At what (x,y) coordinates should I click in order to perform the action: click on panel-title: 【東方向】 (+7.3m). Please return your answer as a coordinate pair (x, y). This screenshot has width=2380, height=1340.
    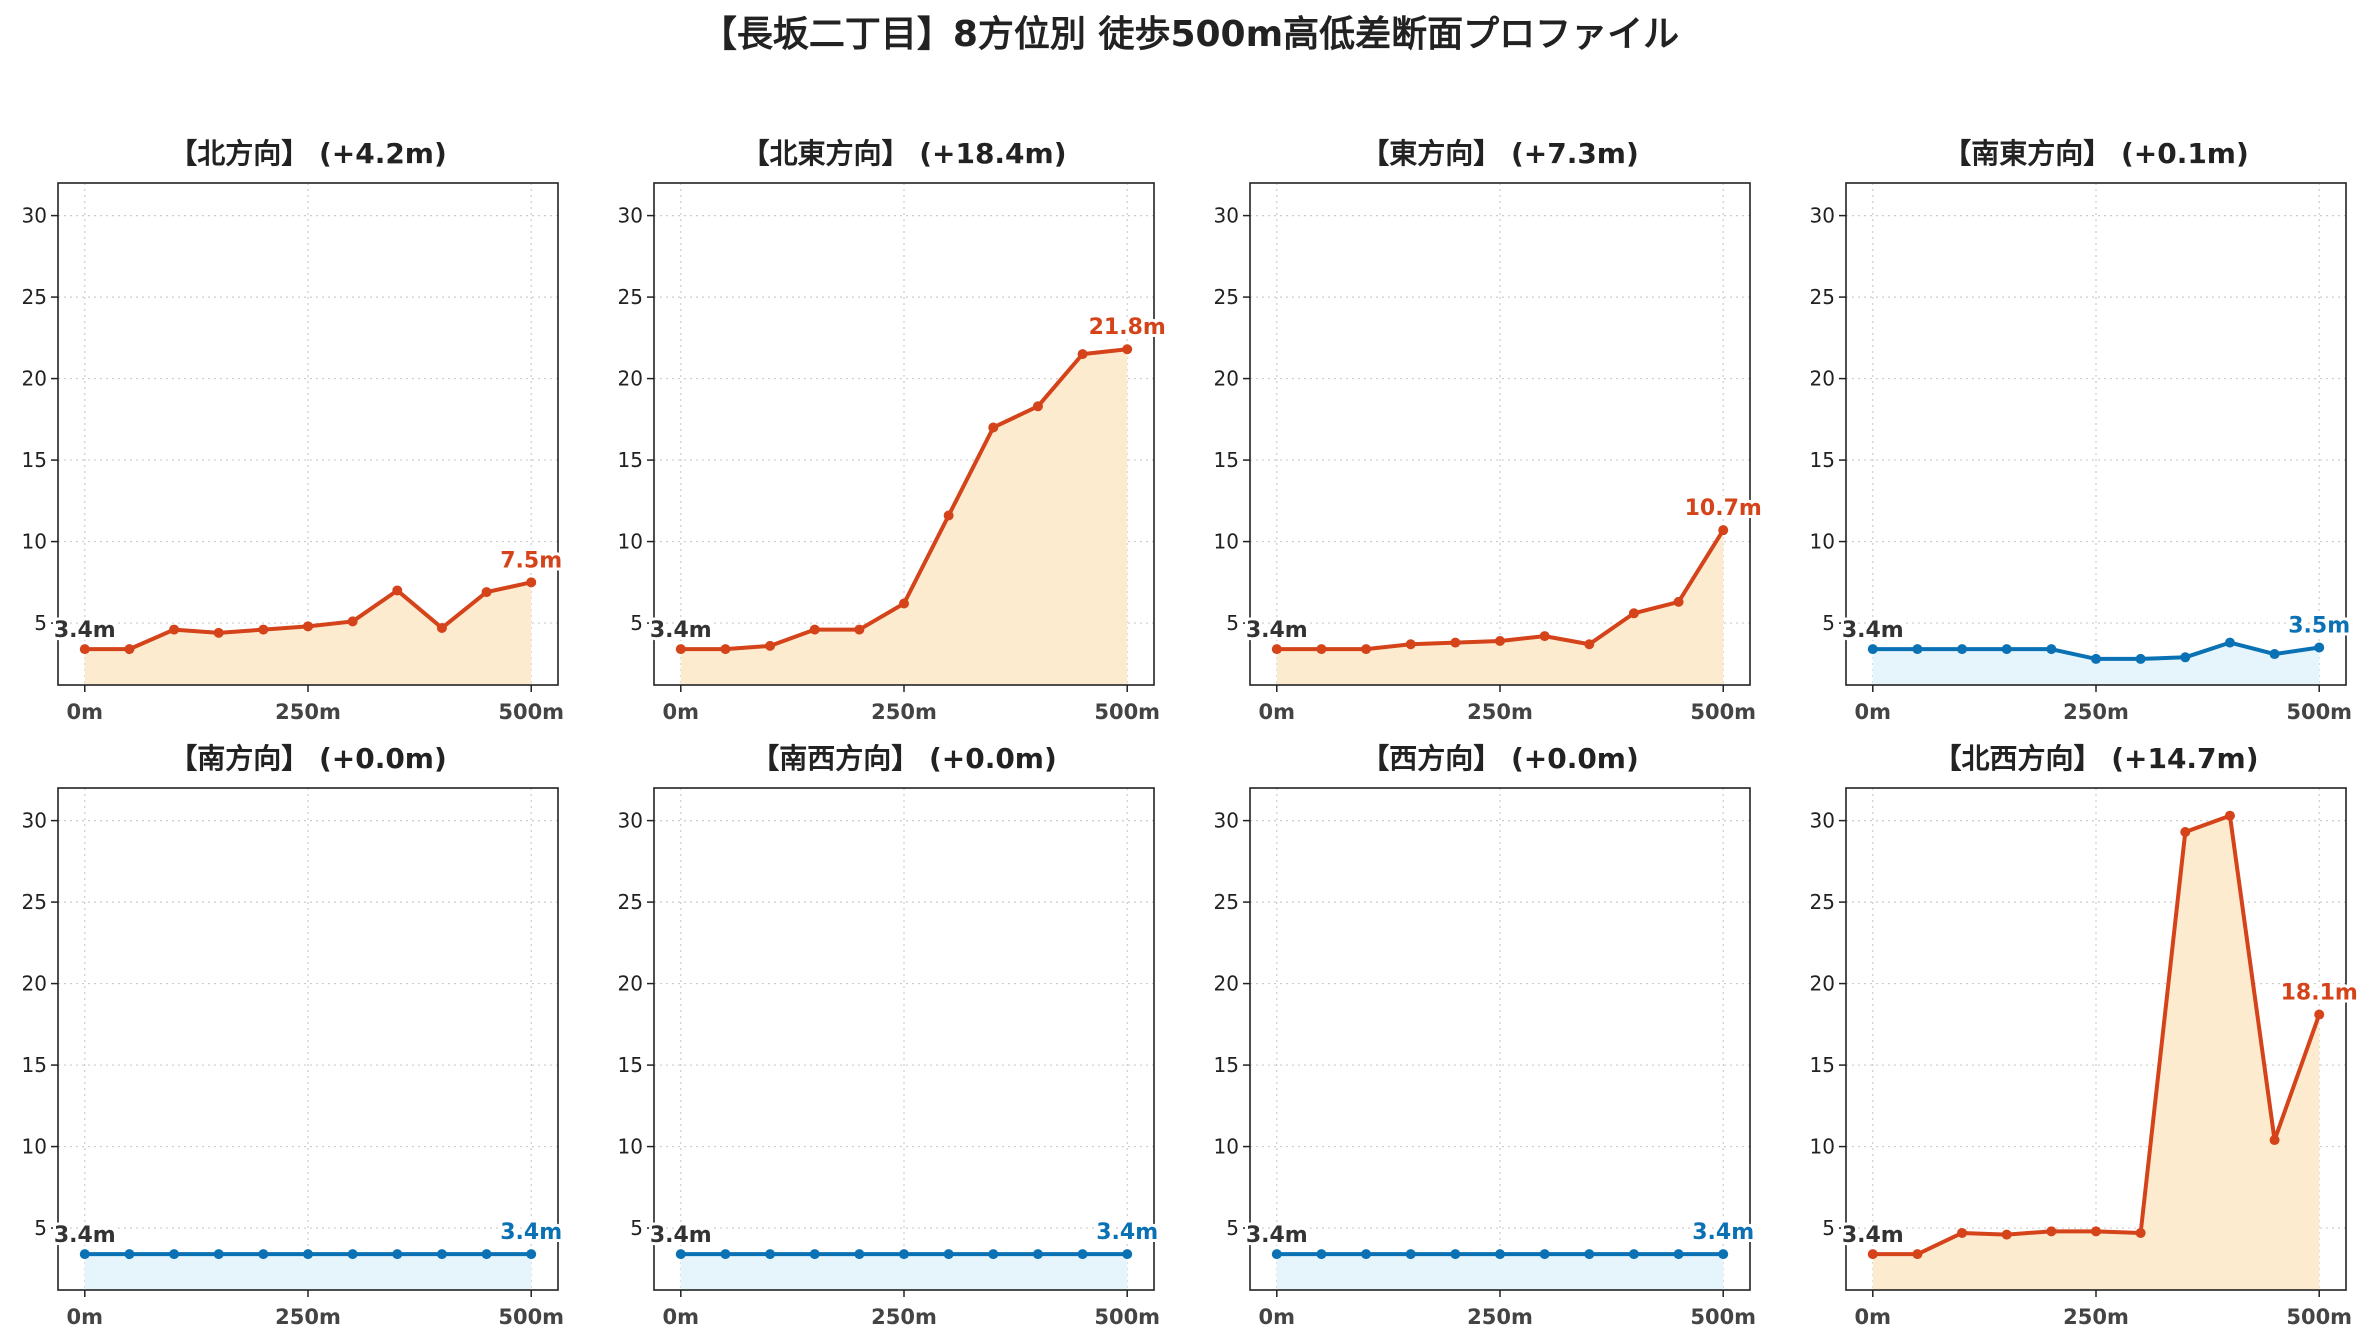
    Looking at the image, I should click on (1500, 153).